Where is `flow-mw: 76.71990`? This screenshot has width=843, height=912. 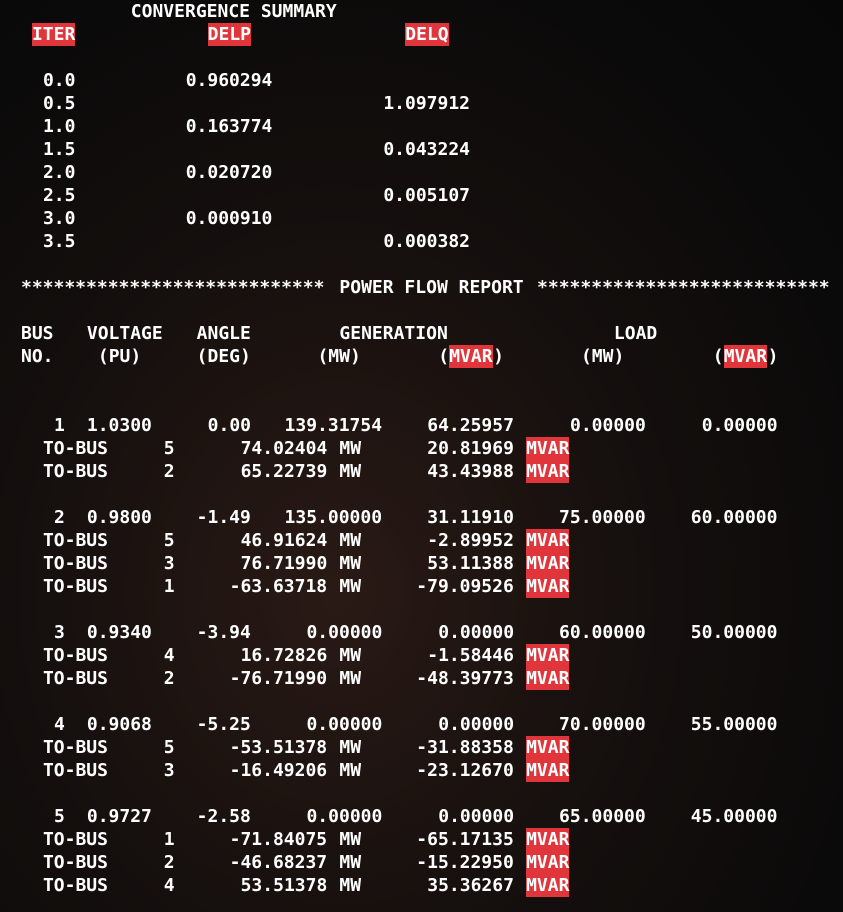
flow-mw: 76.71990 is located at coordinates (284, 563).